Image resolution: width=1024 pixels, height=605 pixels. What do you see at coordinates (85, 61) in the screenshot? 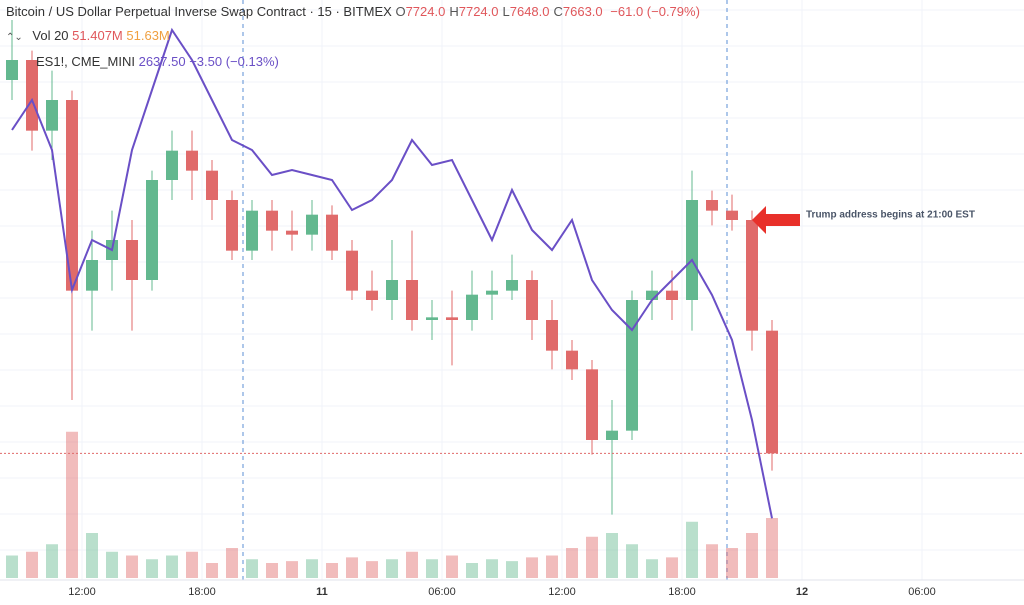
I see `overlay-name: ES1!, CME_MINI` at bounding box center [85, 61].